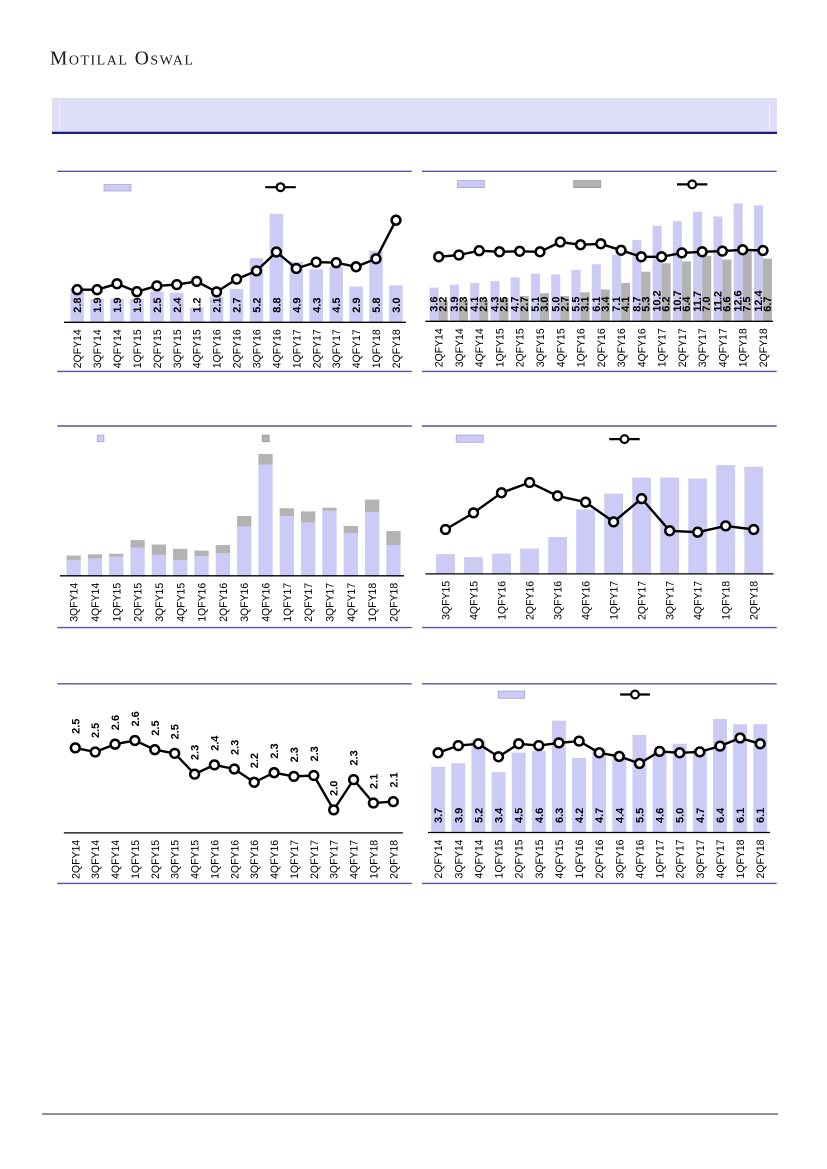 This screenshot has height=1169, width=827. Describe the element at coordinates (459, 815) in the screenshot. I see `svg-text: 3.9` at that location.